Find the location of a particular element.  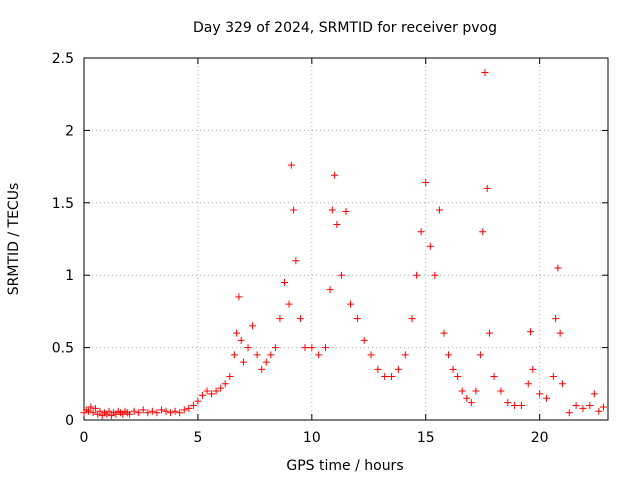

y-tick-label: 2 is located at coordinates (69, 131).